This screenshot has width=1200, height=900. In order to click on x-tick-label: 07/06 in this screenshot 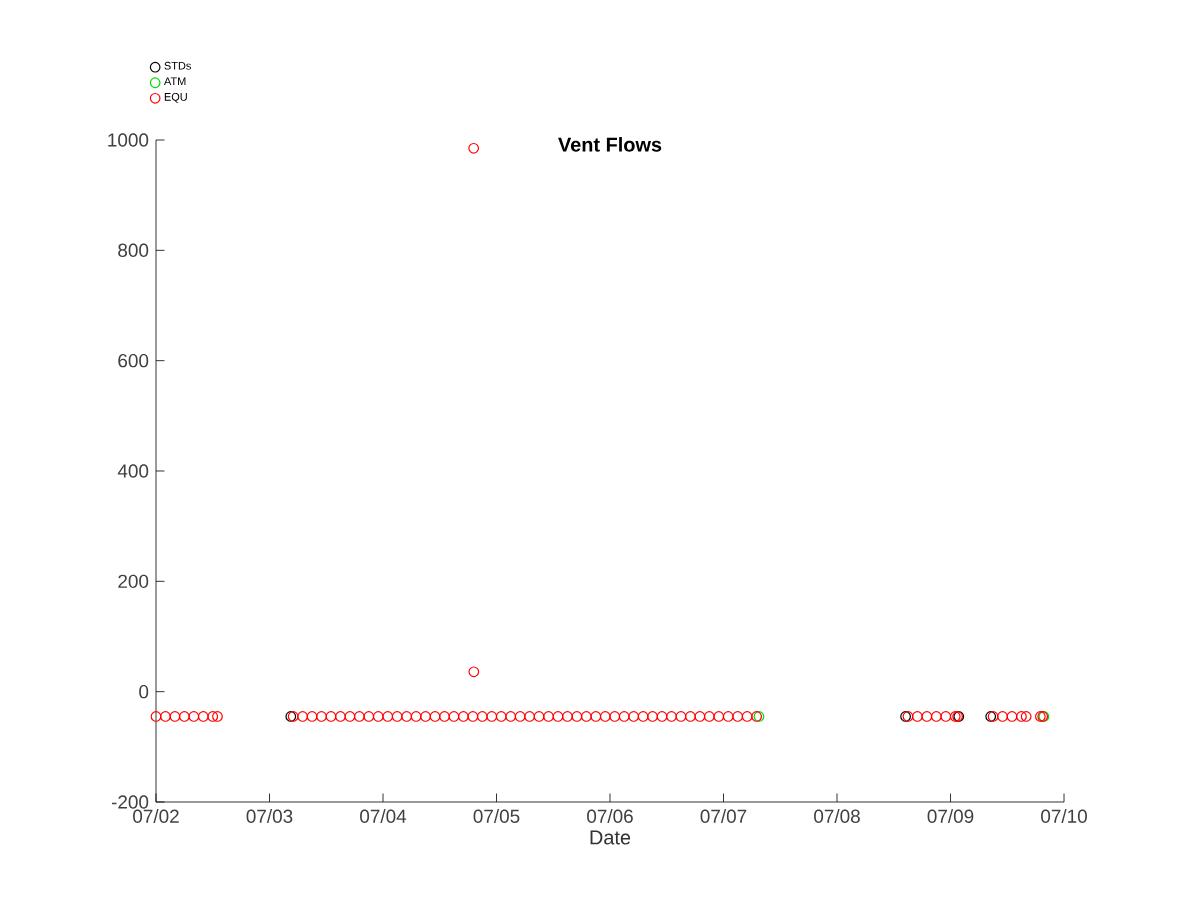, I will do `click(610, 816)`.